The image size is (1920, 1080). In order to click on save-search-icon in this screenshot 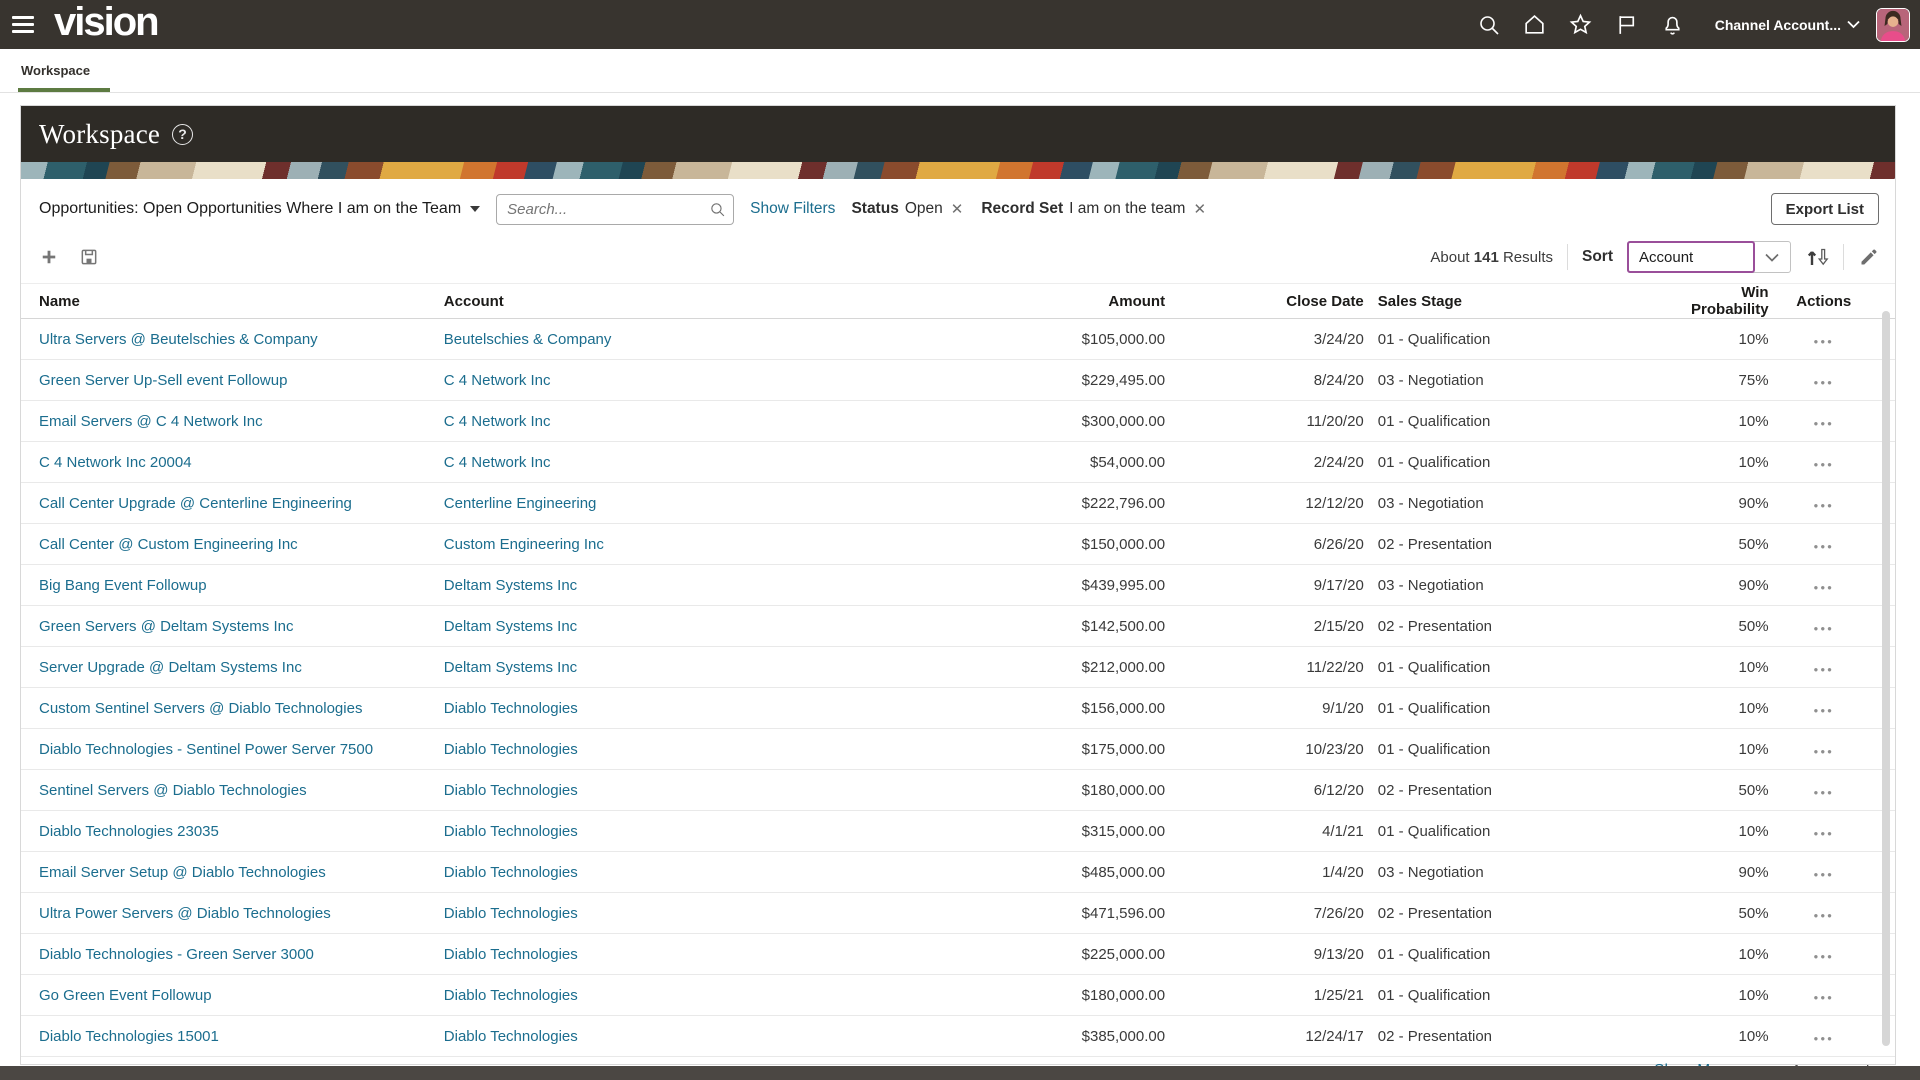, I will do `click(89, 257)`.